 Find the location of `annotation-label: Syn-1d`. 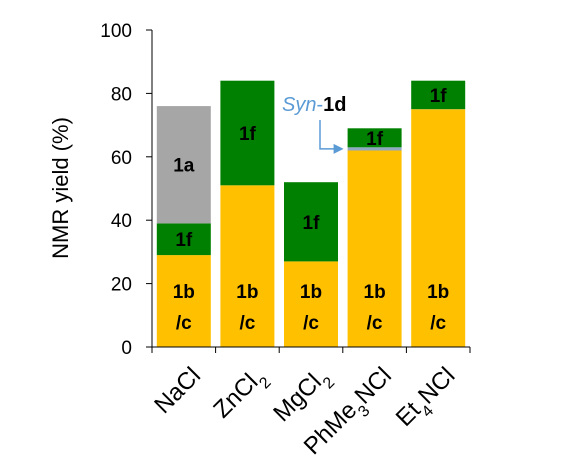

annotation-label: Syn-1d is located at coordinates (314, 105).